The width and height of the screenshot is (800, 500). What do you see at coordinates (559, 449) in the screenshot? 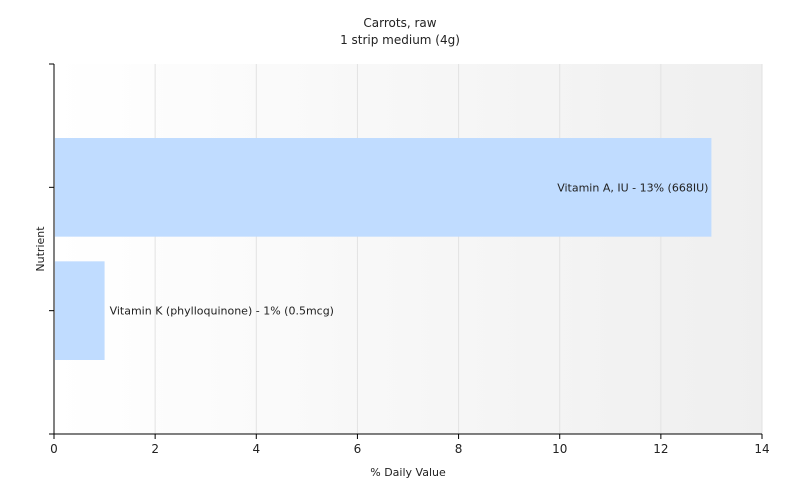
I see `x-tick-label: 10` at bounding box center [559, 449].